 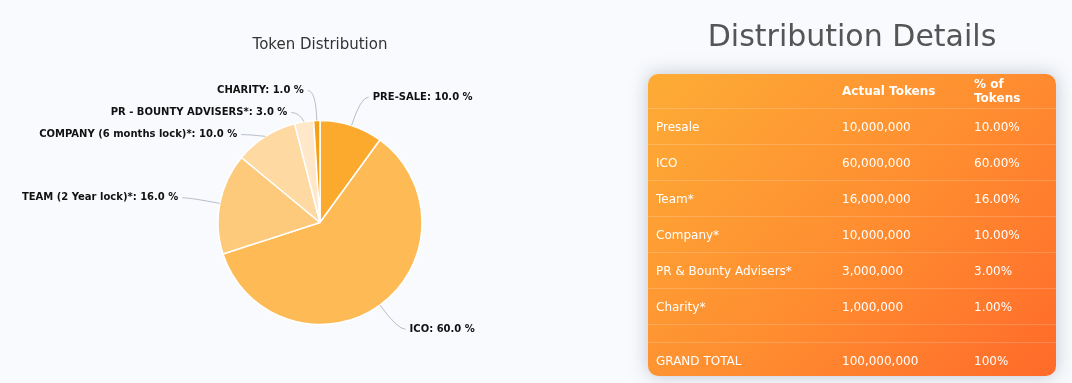 What do you see at coordinates (997, 162) in the screenshot?
I see `text: 60.00%` at bounding box center [997, 162].